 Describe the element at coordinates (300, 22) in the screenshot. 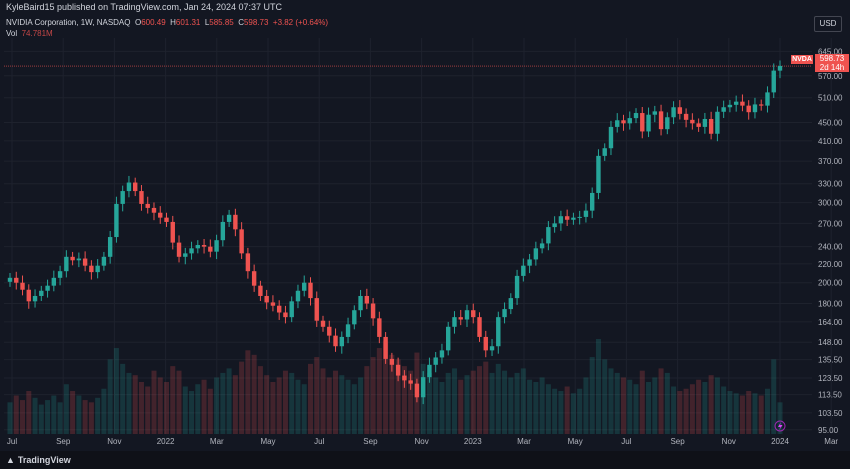

I see `change-value: +3.82 (+0.64%)` at that location.